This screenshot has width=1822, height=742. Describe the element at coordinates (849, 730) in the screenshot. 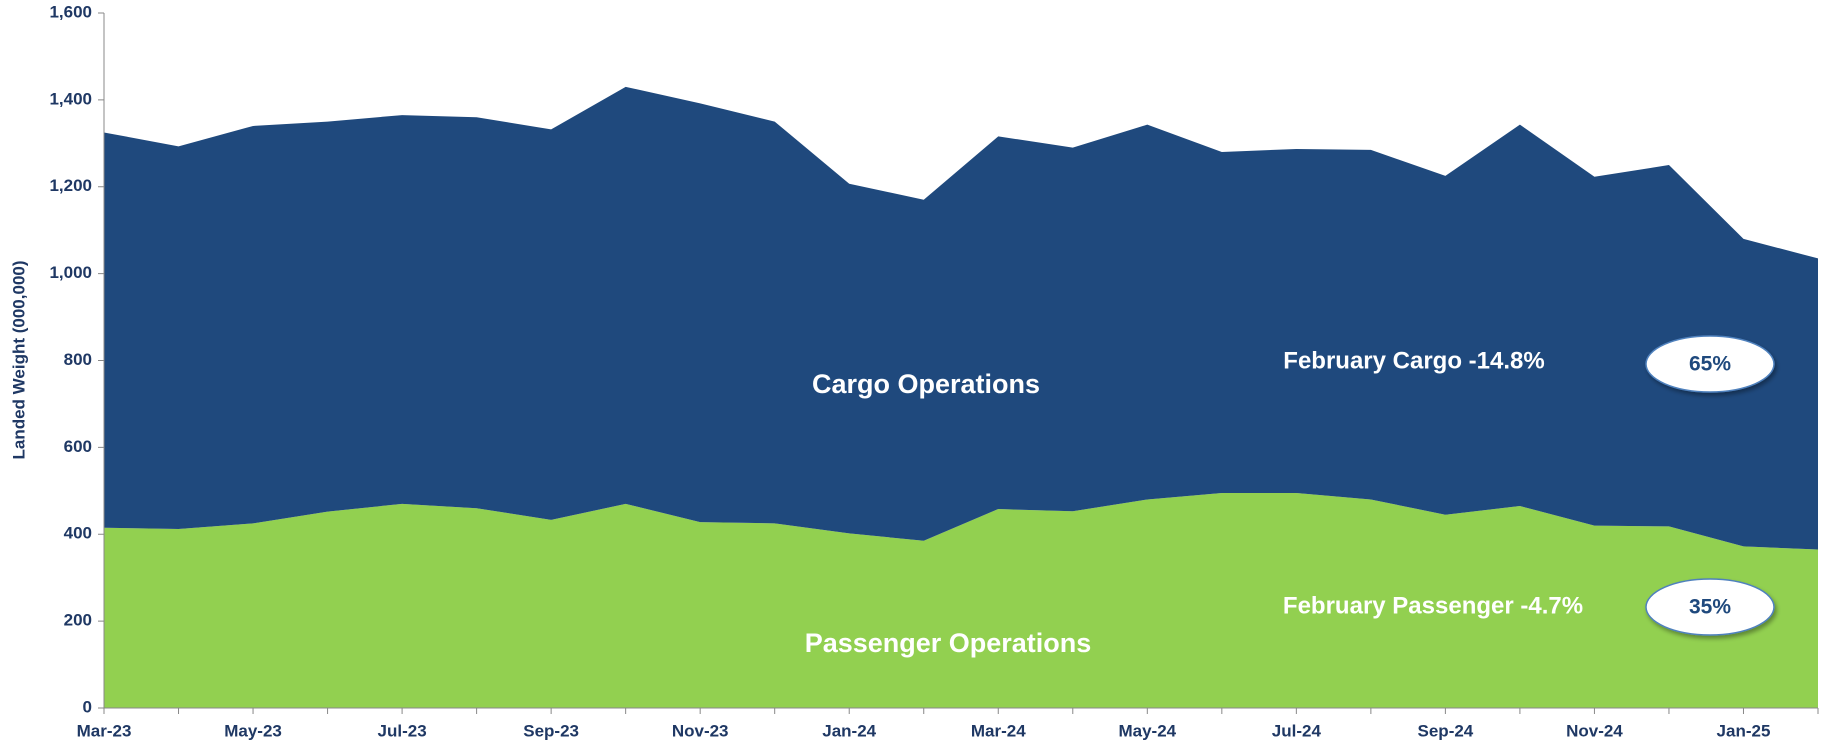

I see `x-tick-label: Jan-24` at that location.